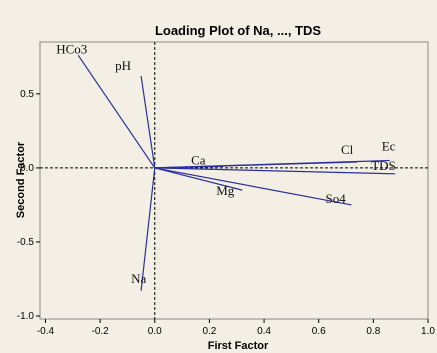  I want to click on point-label-ph: pH, so click(123, 65).